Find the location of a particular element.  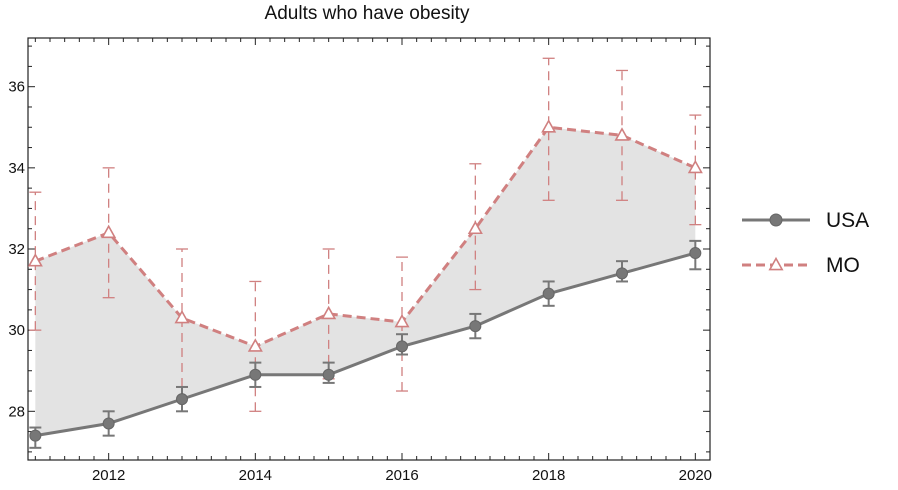

x-tick-label: 2020 is located at coordinates (695, 475).